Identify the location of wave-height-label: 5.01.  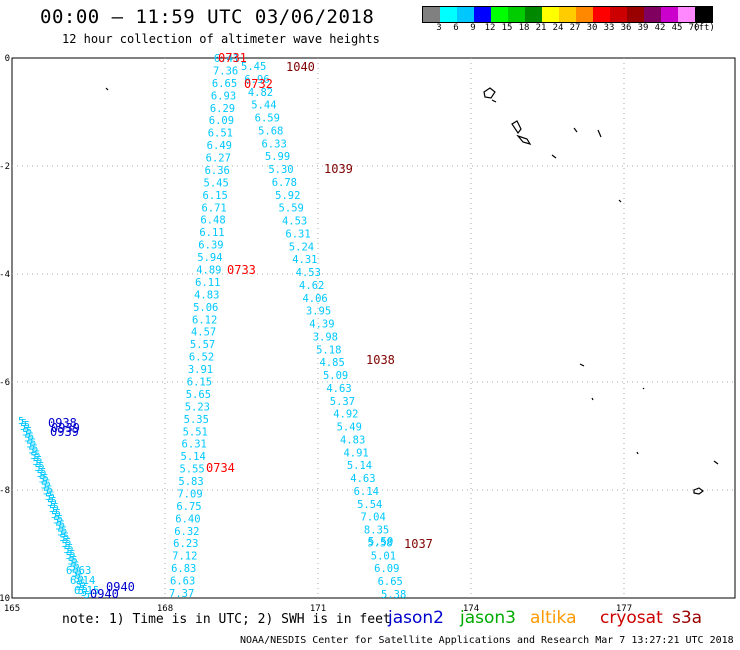
(383, 556).